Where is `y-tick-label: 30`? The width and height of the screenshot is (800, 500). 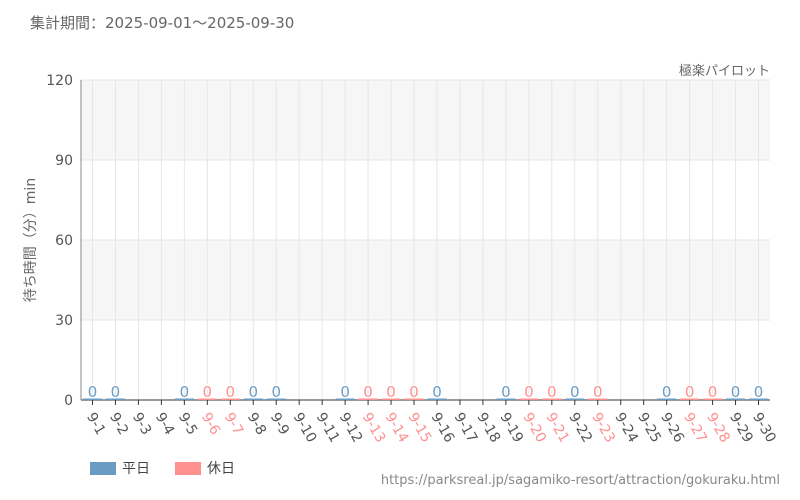 y-tick-label: 30 is located at coordinates (64, 321).